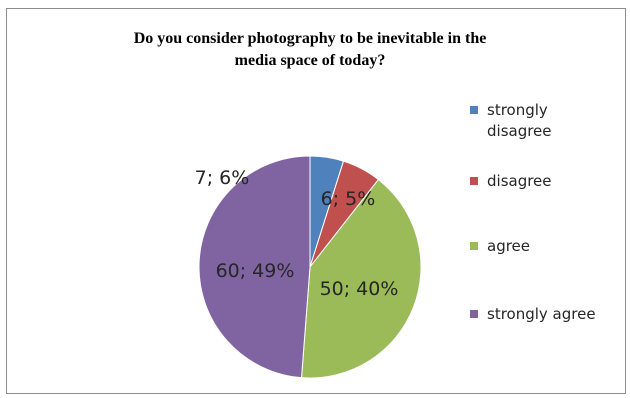 The height and width of the screenshot is (398, 630). I want to click on pie-data-labels: 6; 5% 50; 40% 60; 49% 7; 6%, so click(297, 233).